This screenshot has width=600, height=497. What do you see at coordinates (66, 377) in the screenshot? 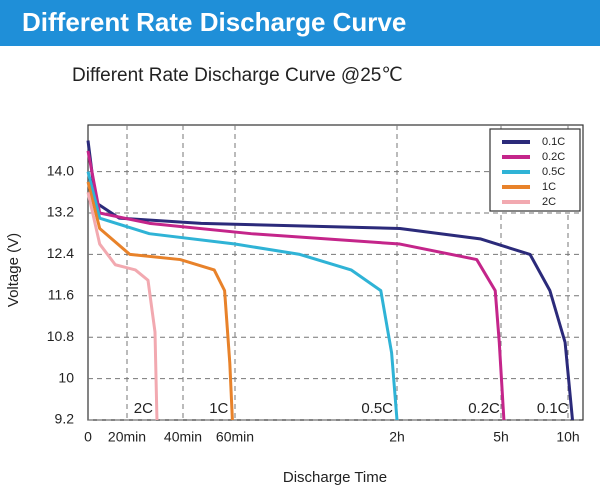
I see `y-tick-label: 10` at bounding box center [66, 377].